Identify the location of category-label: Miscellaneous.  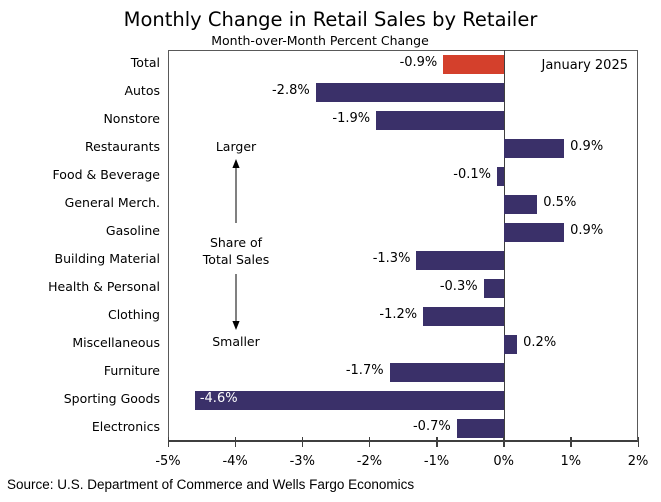
(116, 342).